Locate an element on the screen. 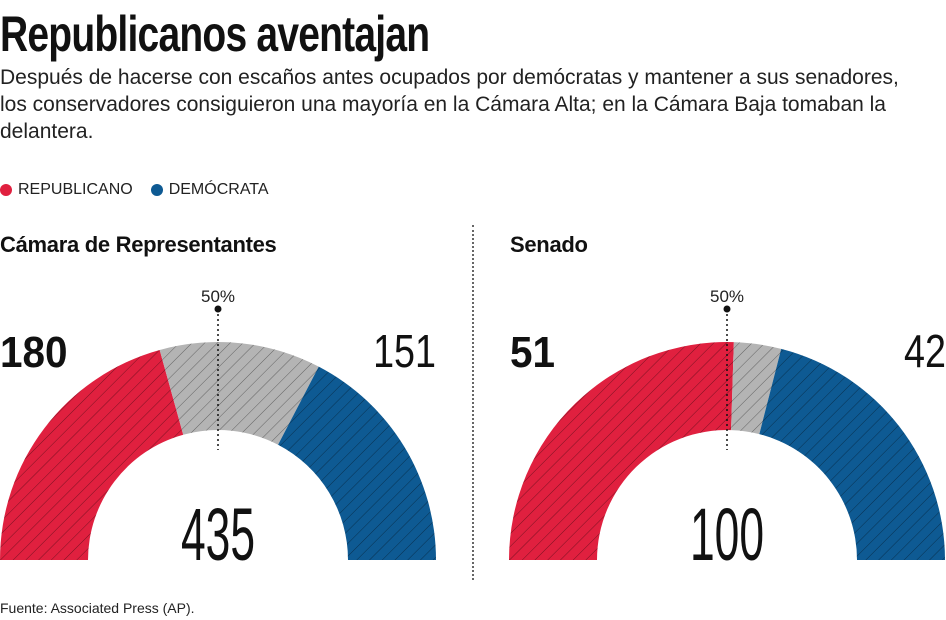 This screenshot has width=946, height=620. divider is located at coordinates (473, 402).